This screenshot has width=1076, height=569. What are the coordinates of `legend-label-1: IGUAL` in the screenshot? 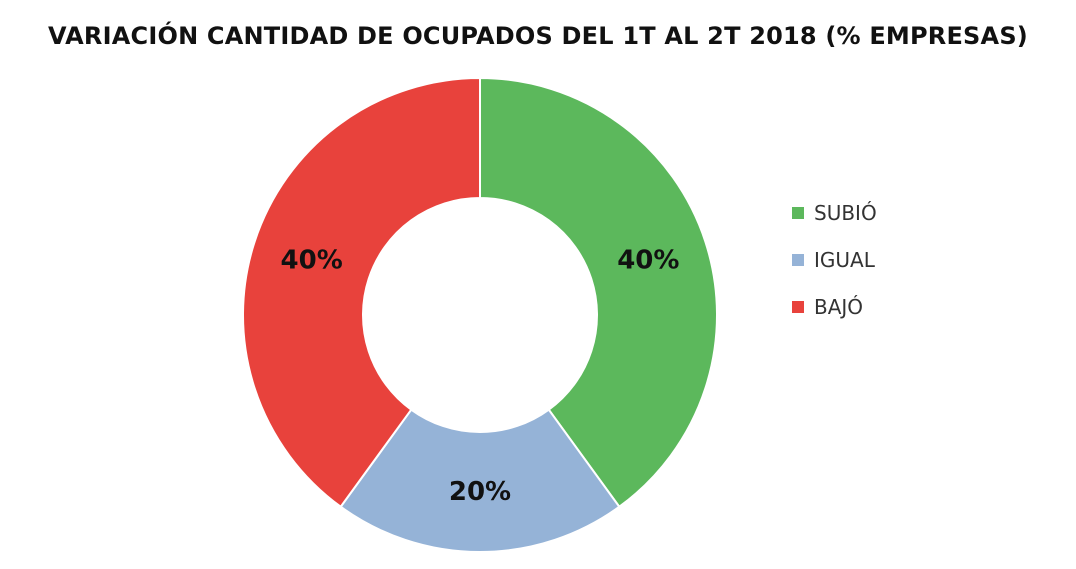 It's located at (845, 260).